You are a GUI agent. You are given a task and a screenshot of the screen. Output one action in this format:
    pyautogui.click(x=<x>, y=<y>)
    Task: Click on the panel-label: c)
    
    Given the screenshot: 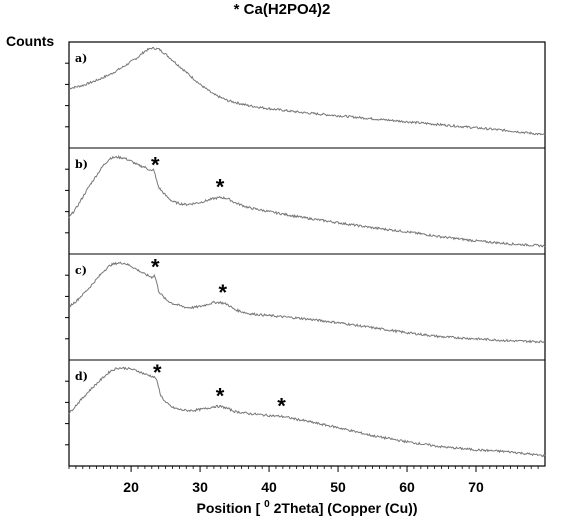 What is the action you would take?
    pyautogui.click(x=81, y=270)
    